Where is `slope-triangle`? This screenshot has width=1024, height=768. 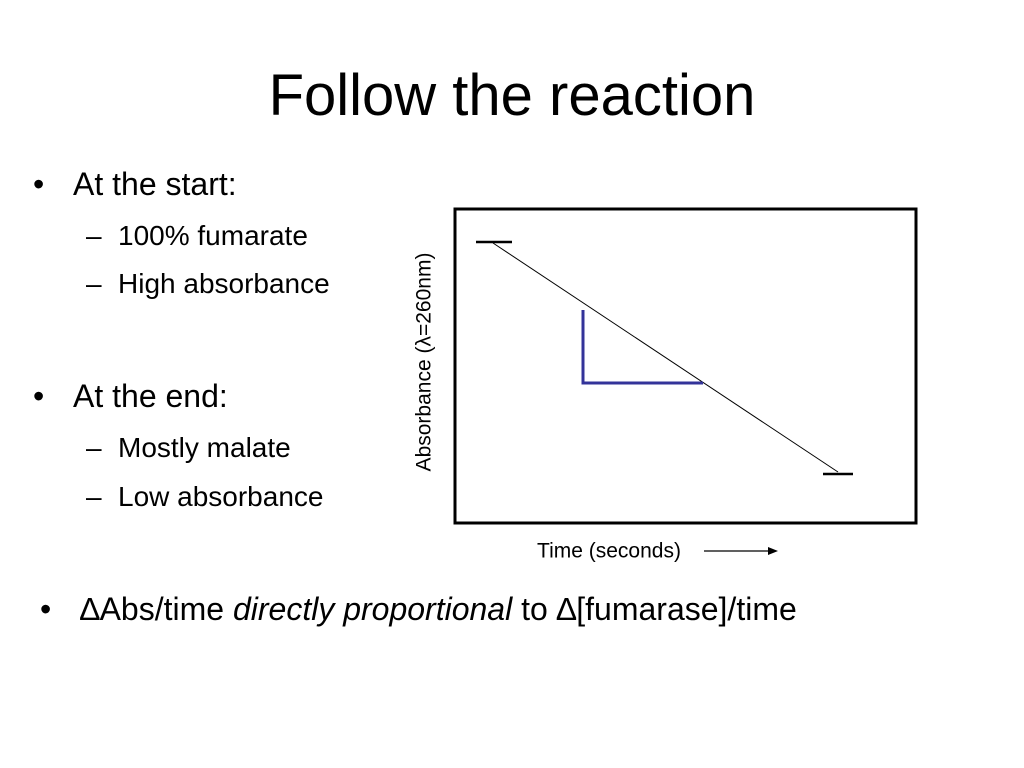
slope-triangle is located at coordinates (642, 347).